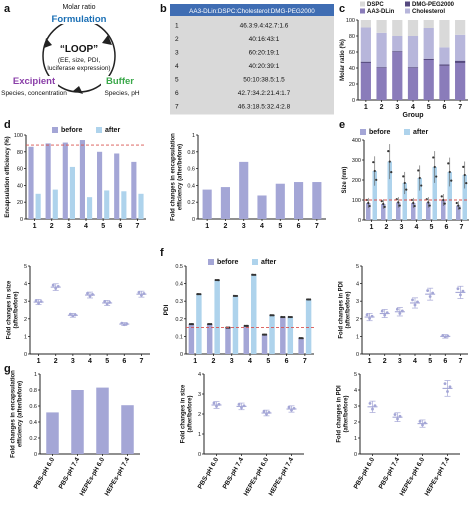  What do you see at coordinates (179, 337) in the screenshot?
I see `y-tick-label: 0.1` at bounding box center [179, 337].